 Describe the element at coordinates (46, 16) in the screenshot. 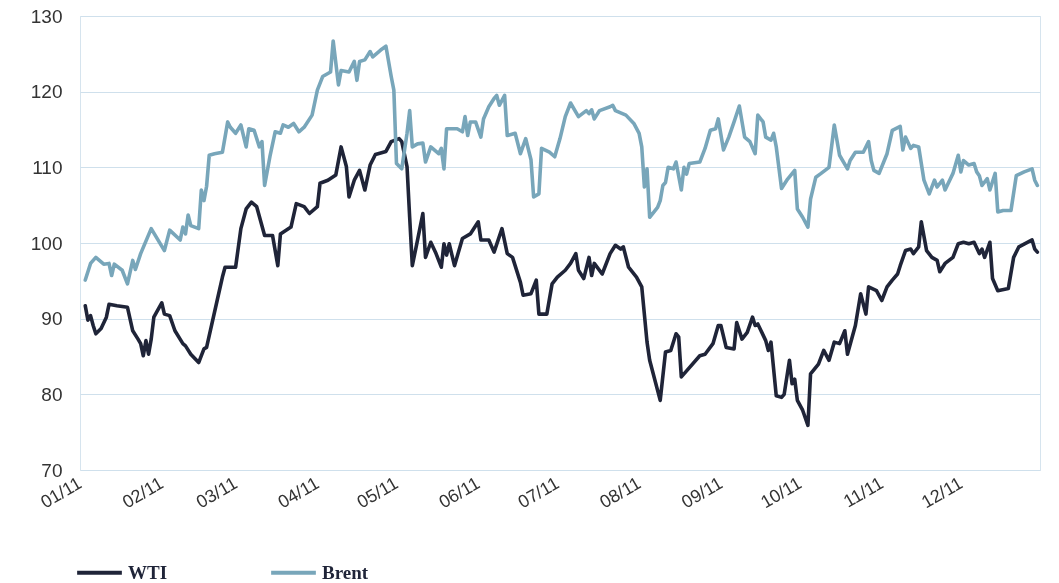

I see `y-tick-label: 130` at that location.